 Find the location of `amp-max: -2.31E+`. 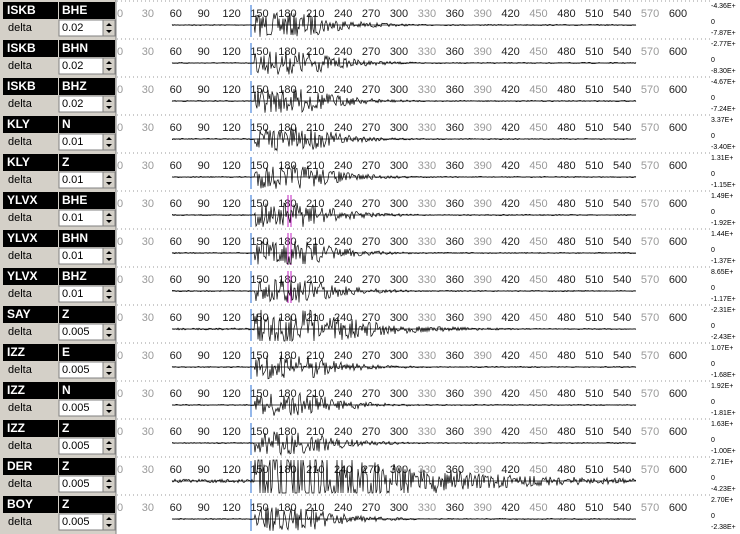

amp-max: -2.31E+ is located at coordinates (723, 310).